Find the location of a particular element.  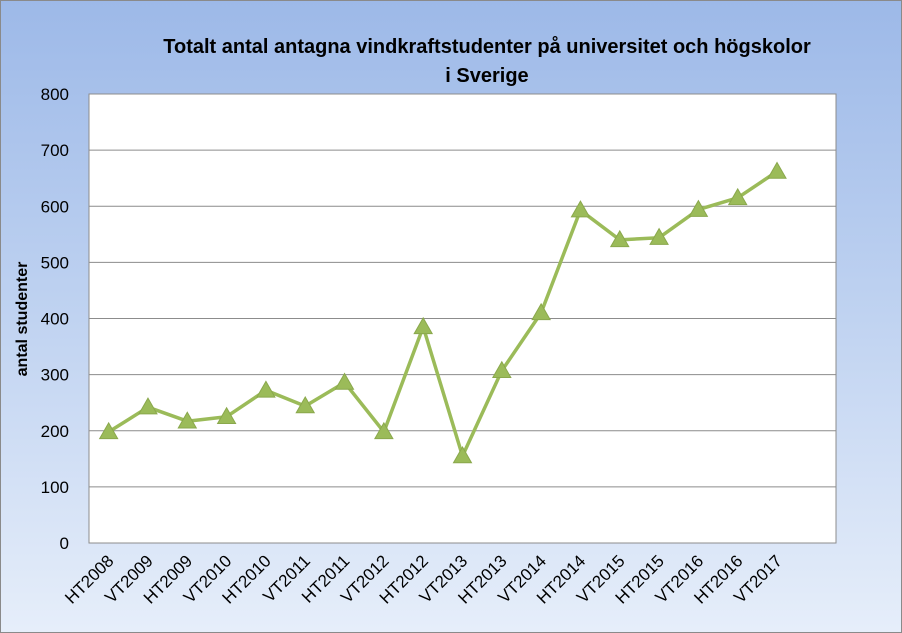

y-tick-label: 400 is located at coordinates (55, 319).